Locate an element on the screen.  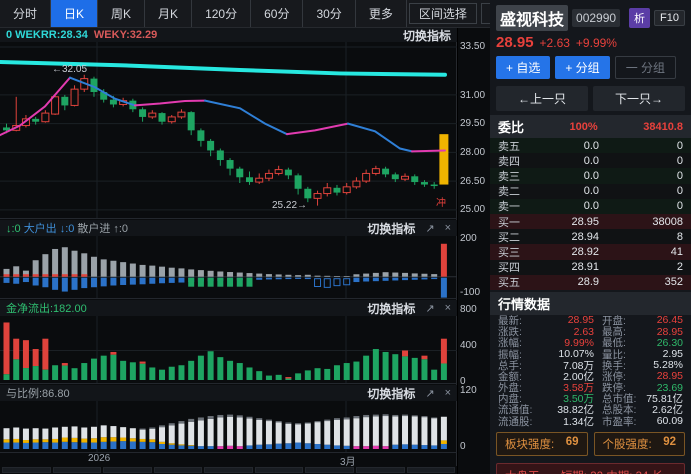
holders-bar-chart is located at coordinates (228, 267).